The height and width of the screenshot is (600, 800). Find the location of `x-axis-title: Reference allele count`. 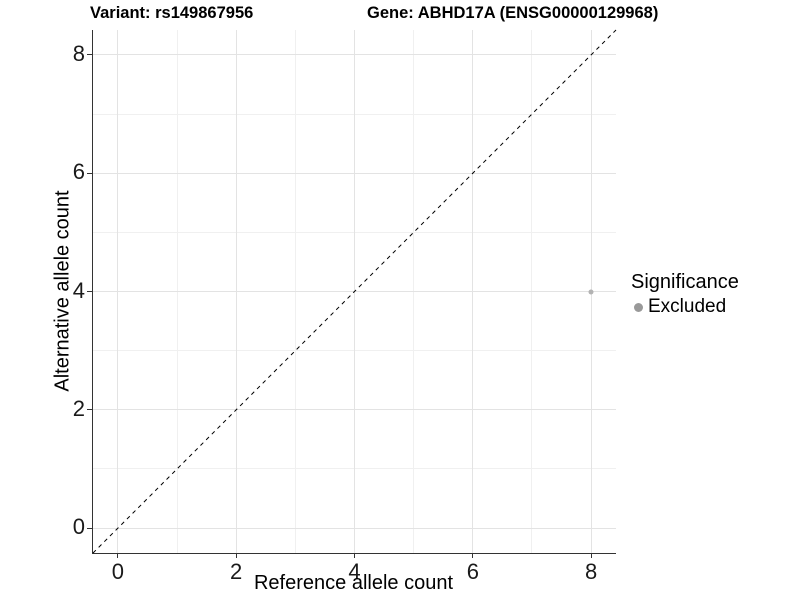

x-axis-title: Reference allele count is located at coordinates (353, 583).